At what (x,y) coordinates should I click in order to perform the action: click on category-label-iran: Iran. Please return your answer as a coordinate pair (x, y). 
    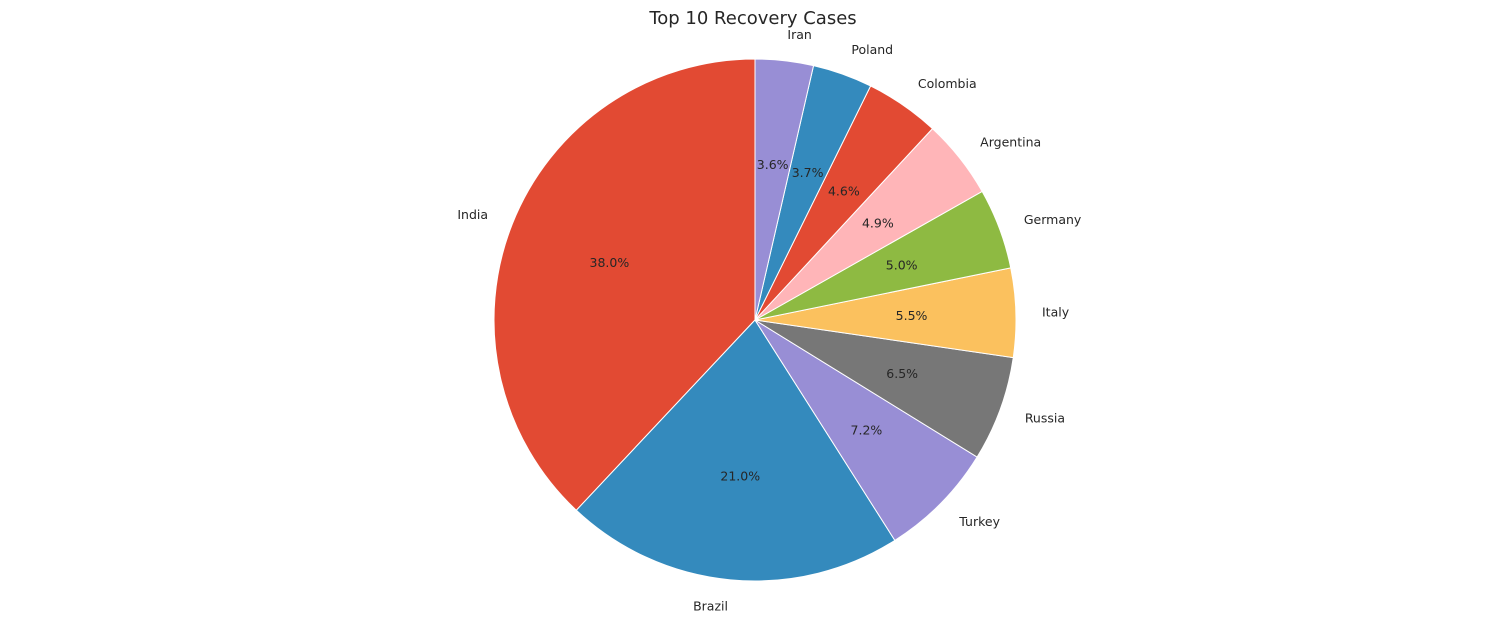
    Looking at the image, I should click on (799, 34).